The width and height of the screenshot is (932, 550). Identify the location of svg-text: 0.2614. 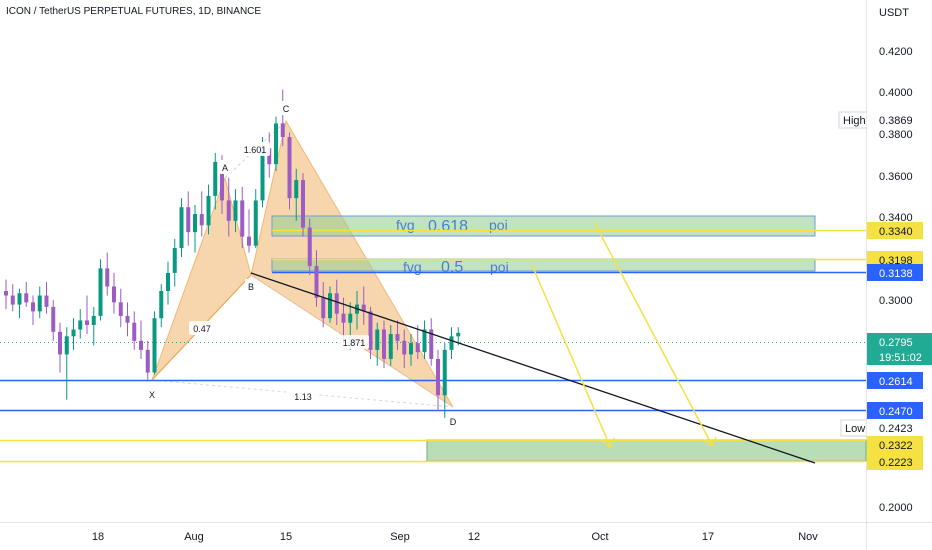
(896, 382).